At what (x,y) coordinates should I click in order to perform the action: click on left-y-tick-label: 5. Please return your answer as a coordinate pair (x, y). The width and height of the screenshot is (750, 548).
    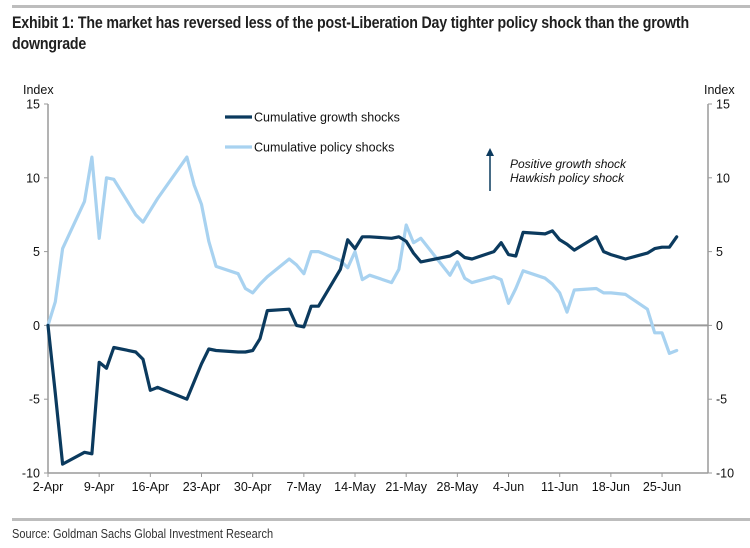
    Looking at the image, I should click on (36, 252).